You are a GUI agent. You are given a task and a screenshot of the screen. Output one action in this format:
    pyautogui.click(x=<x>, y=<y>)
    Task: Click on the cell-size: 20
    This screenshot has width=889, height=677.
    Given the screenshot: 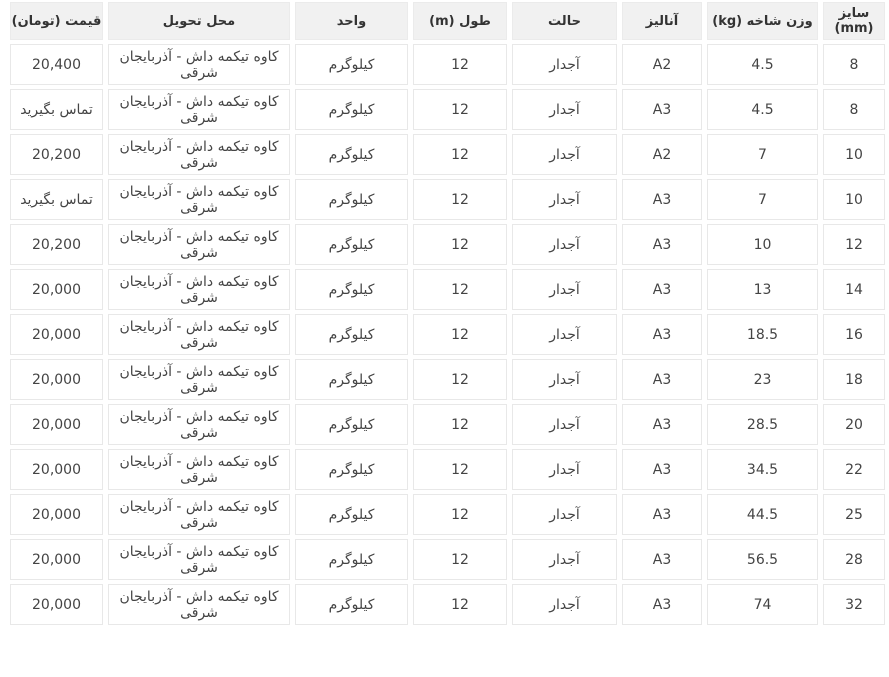 What is the action you would take?
    pyautogui.click(x=854, y=424)
    